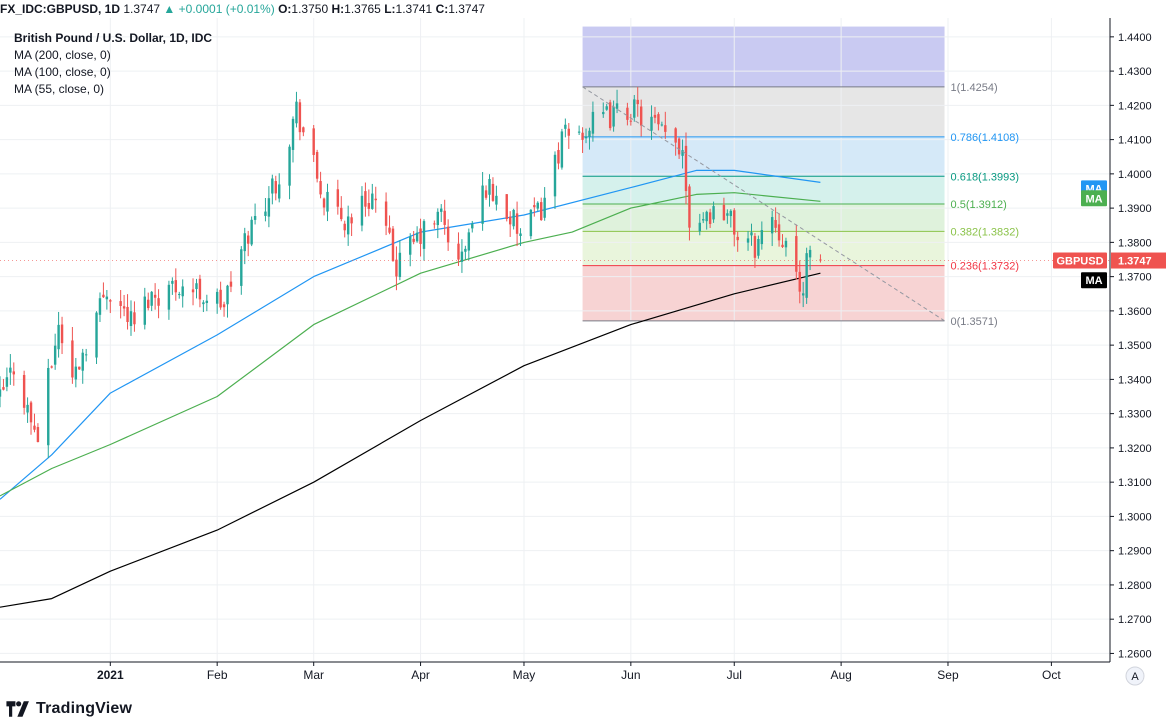 The width and height of the screenshot is (1166, 723). I want to click on legend-ma200: MA (200, close, 0), so click(62, 55).